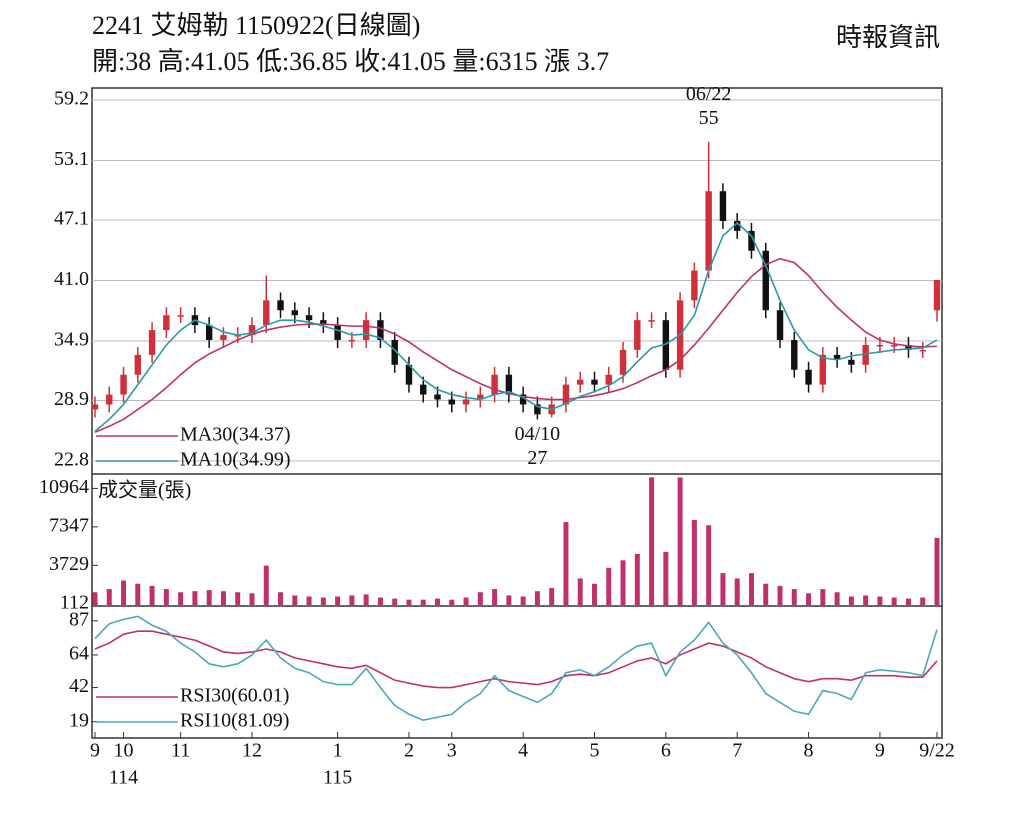 The width and height of the screenshot is (1024, 819). Describe the element at coordinates (123, 778) in the screenshot. I see `x-sublabel: 114` at that location.